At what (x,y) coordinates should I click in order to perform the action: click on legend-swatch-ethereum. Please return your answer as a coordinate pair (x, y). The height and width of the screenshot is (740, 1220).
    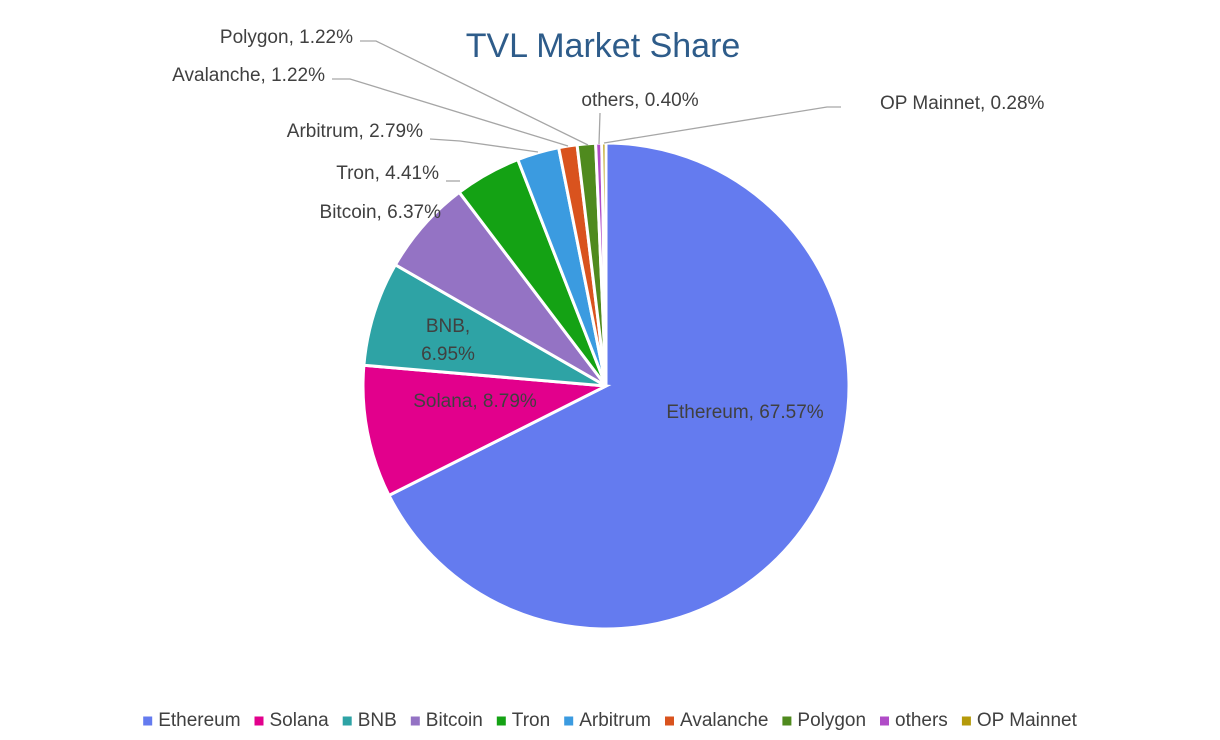
    Looking at the image, I should click on (148, 721).